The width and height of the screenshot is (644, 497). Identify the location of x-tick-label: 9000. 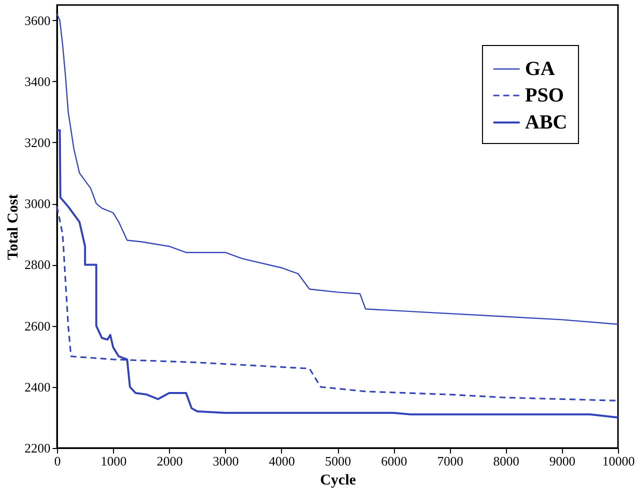
(562, 461).